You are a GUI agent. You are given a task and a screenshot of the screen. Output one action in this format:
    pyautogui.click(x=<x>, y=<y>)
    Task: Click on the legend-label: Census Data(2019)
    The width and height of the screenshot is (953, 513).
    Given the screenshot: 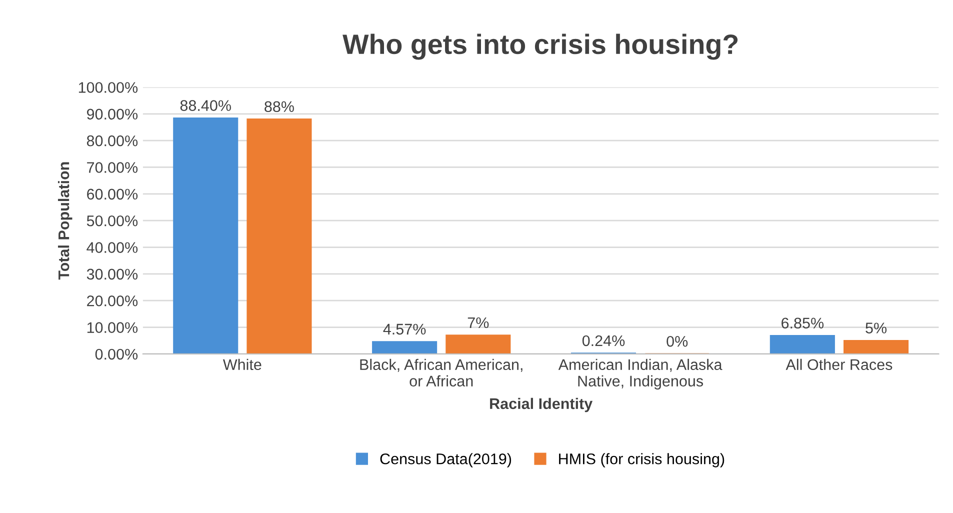 What is the action you would take?
    pyautogui.click(x=446, y=460)
    